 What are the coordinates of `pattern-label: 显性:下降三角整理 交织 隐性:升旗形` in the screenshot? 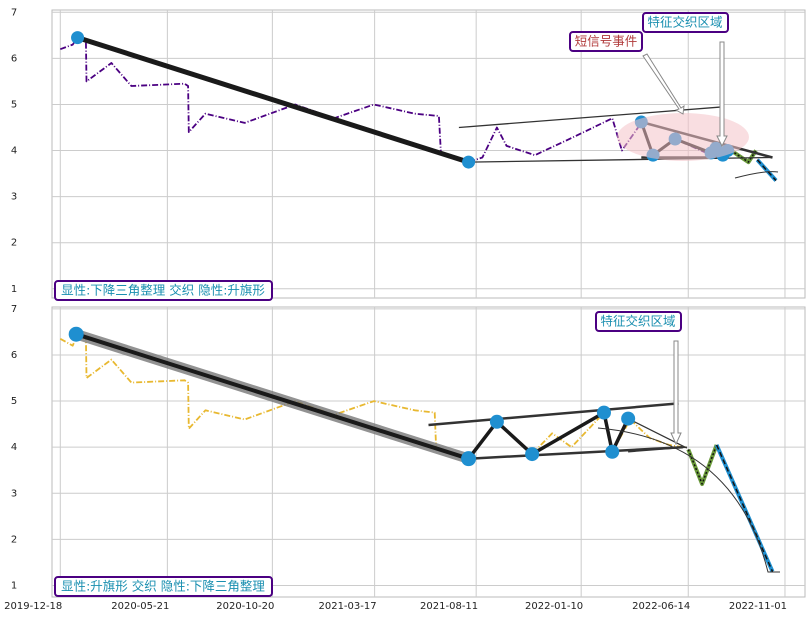 It's located at (163, 290).